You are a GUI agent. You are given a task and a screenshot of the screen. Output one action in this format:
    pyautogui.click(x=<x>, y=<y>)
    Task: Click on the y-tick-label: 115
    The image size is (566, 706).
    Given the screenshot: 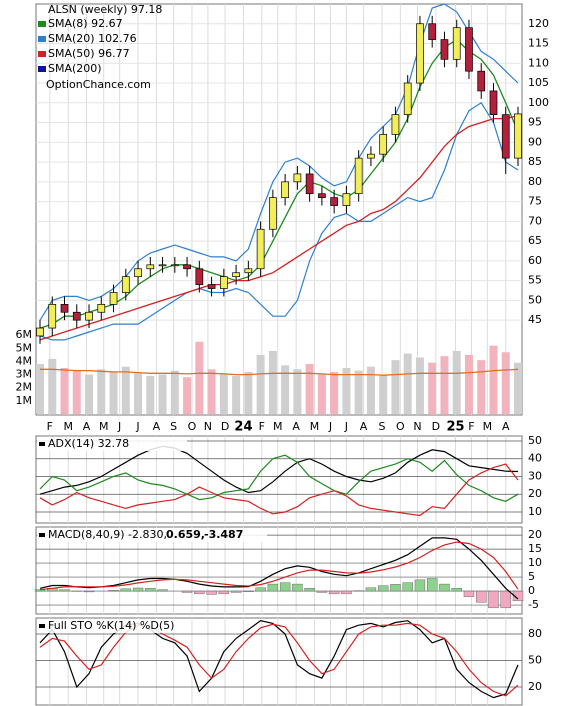 What is the action you would take?
    pyautogui.click(x=538, y=43)
    